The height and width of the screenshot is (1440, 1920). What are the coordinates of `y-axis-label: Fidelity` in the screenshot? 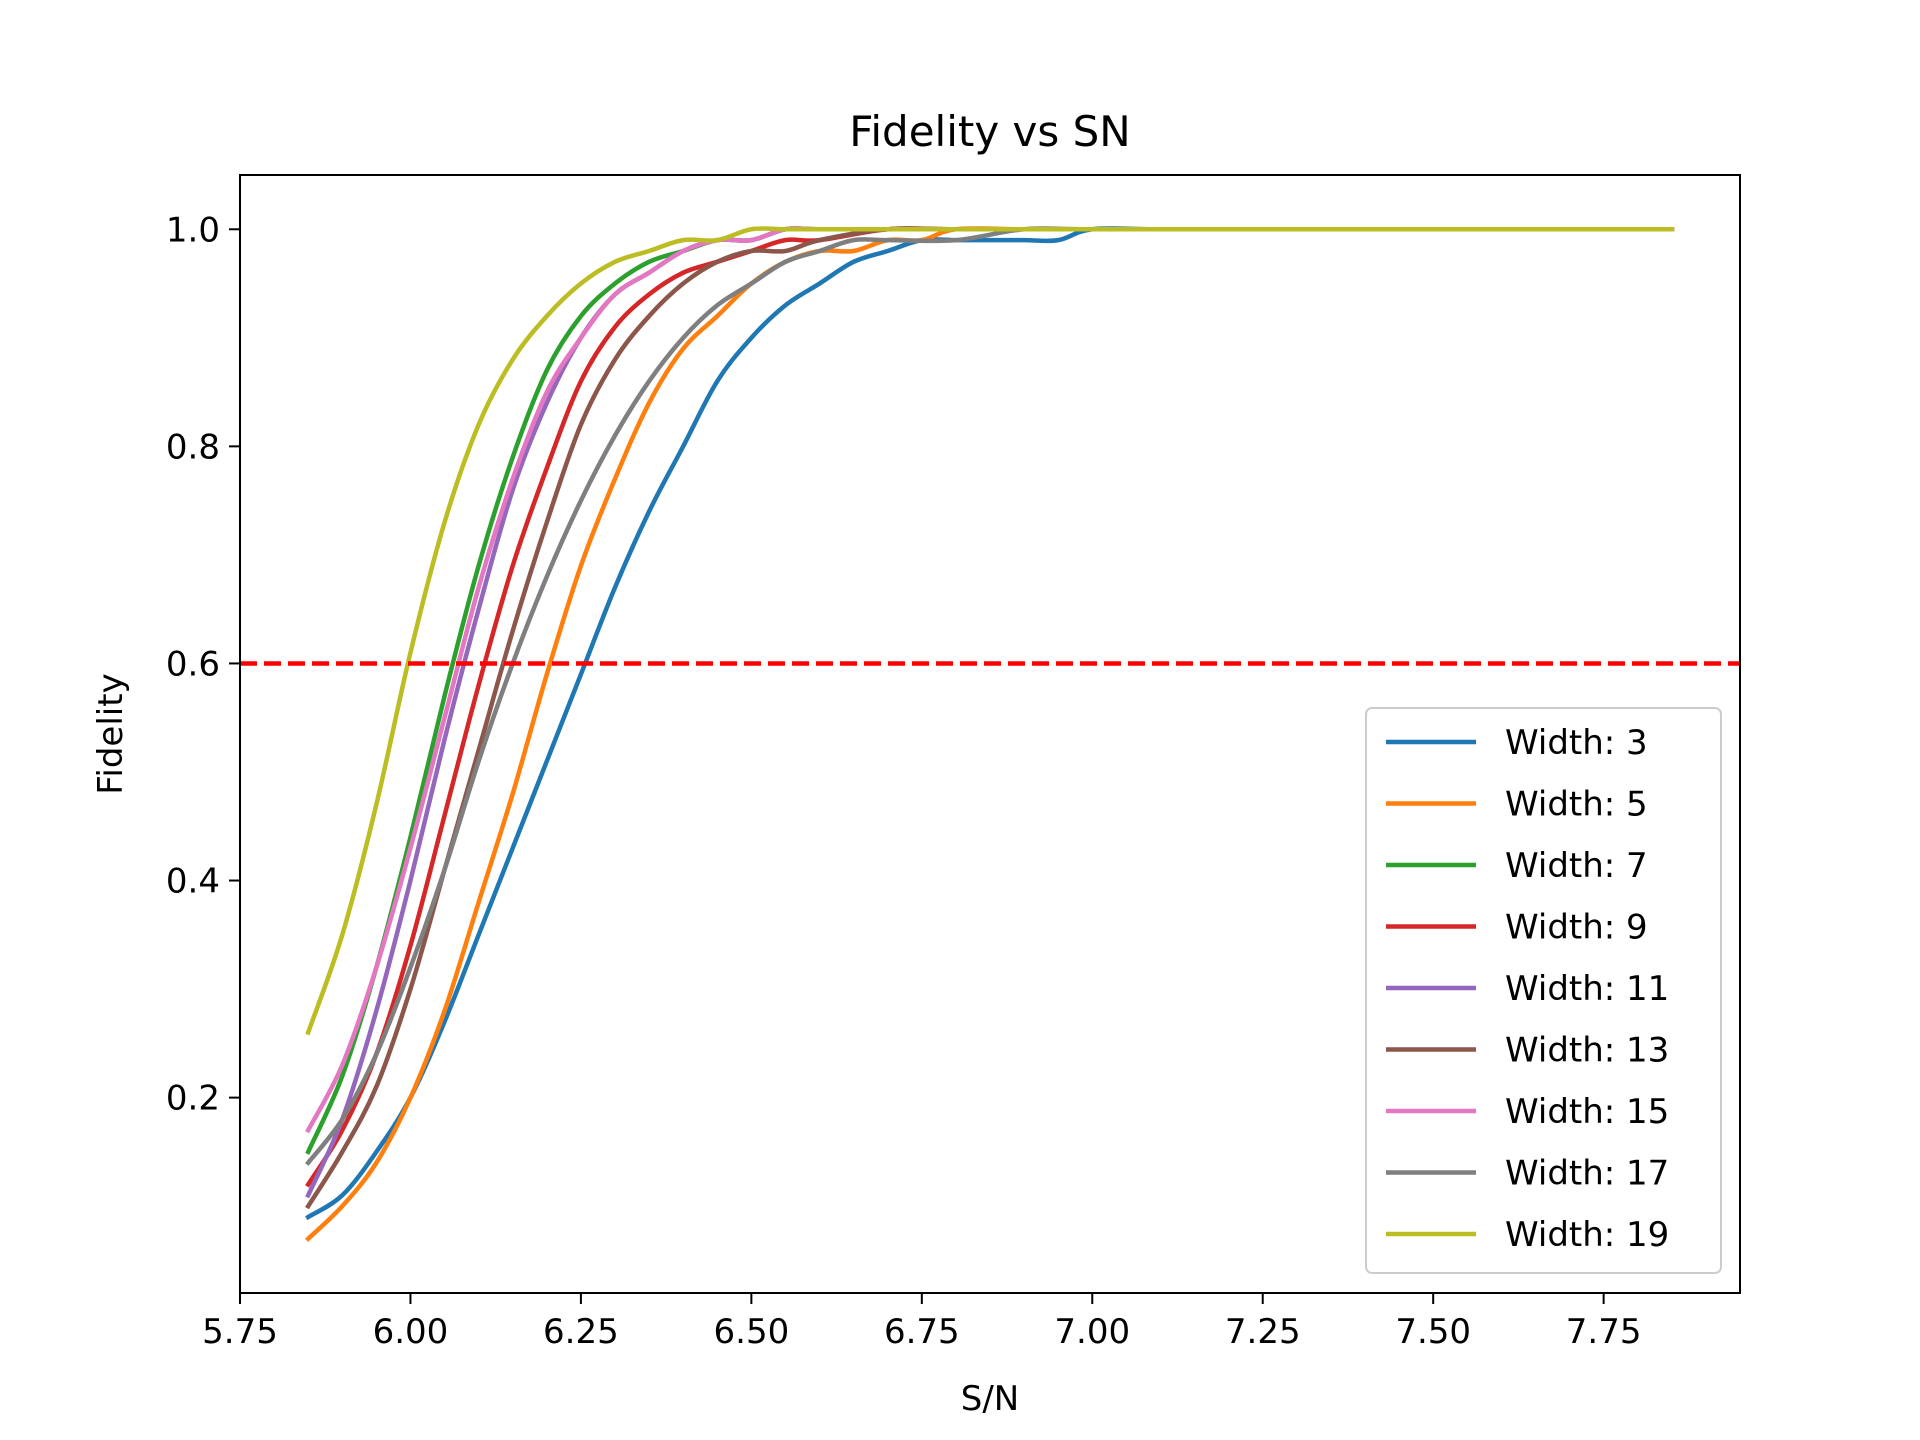 It's located at (111, 733).